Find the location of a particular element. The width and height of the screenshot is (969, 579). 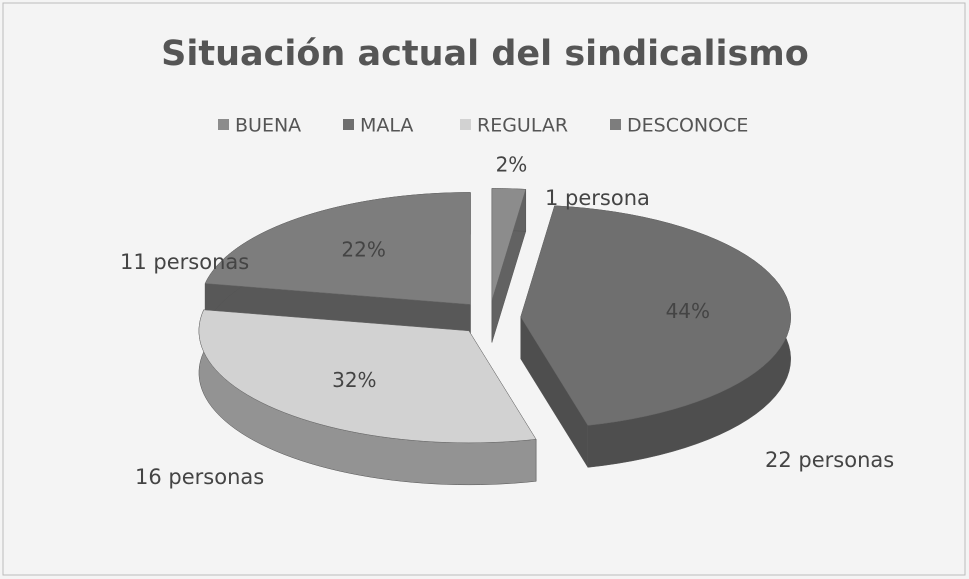

legend-label: MALA is located at coordinates (386, 126).